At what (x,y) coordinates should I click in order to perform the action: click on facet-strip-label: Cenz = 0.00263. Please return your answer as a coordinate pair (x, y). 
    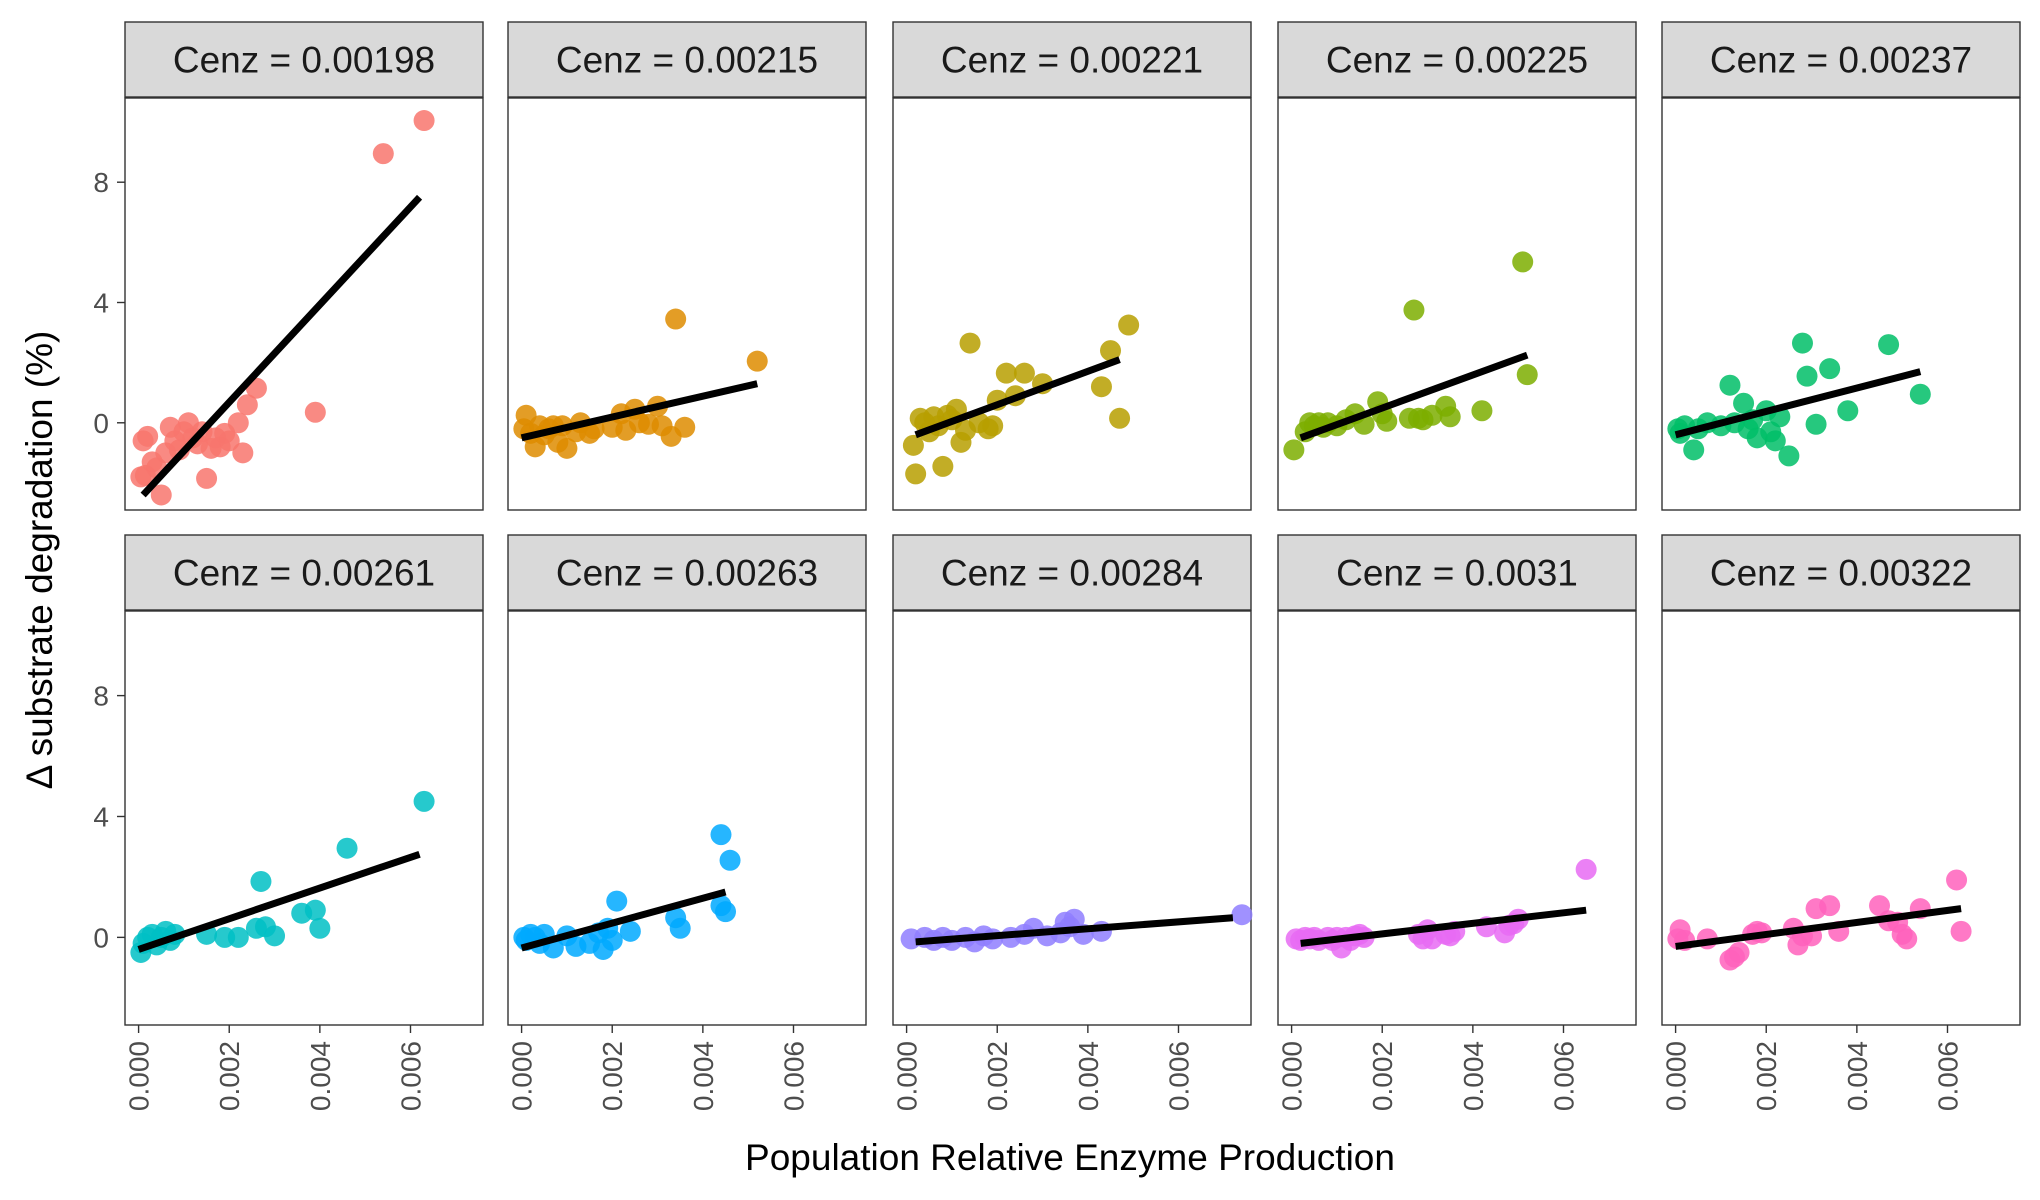
    Looking at the image, I should click on (687, 573).